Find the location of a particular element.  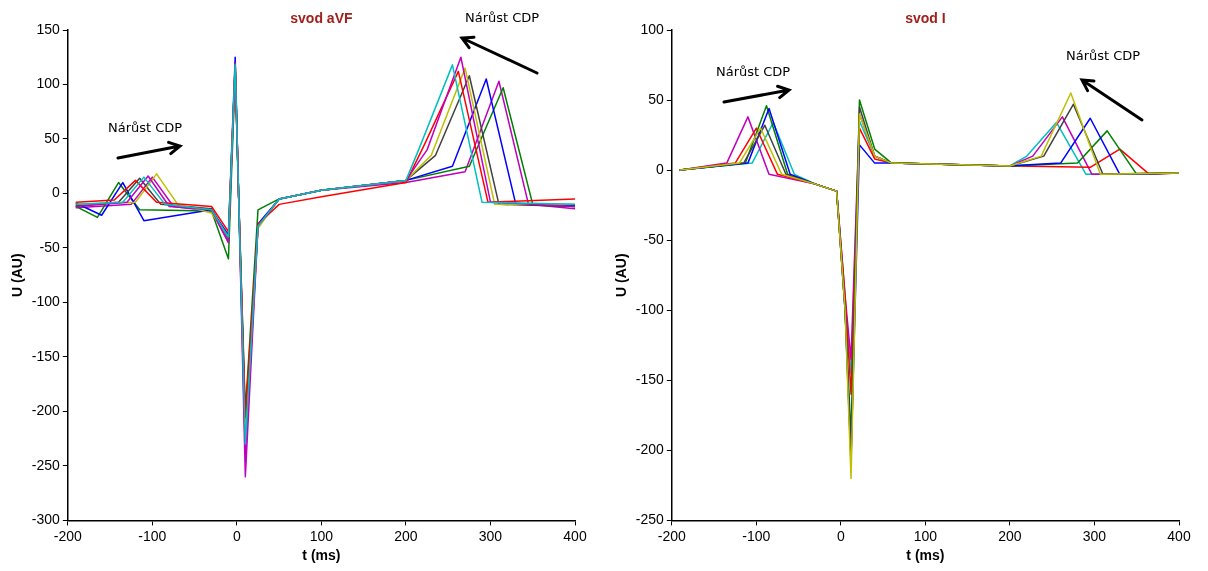

y-tick-label: -300 is located at coordinates (46, 519).